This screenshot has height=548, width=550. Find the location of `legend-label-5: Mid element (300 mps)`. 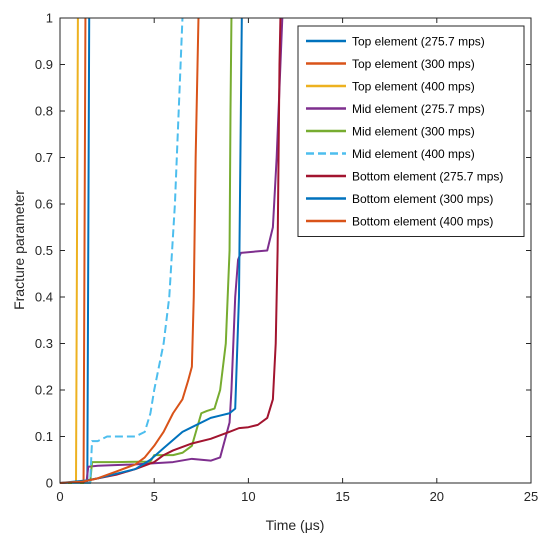

legend-label-5: Mid element (300 mps) is located at coordinates (413, 132).